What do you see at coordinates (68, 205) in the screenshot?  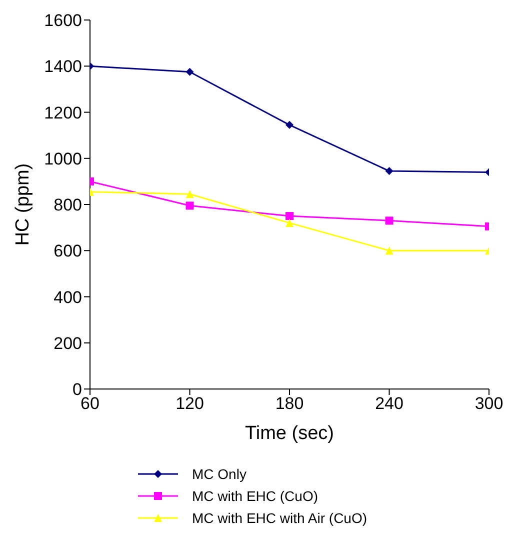 I see `y-tick-label: 800` at bounding box center [68, 205].